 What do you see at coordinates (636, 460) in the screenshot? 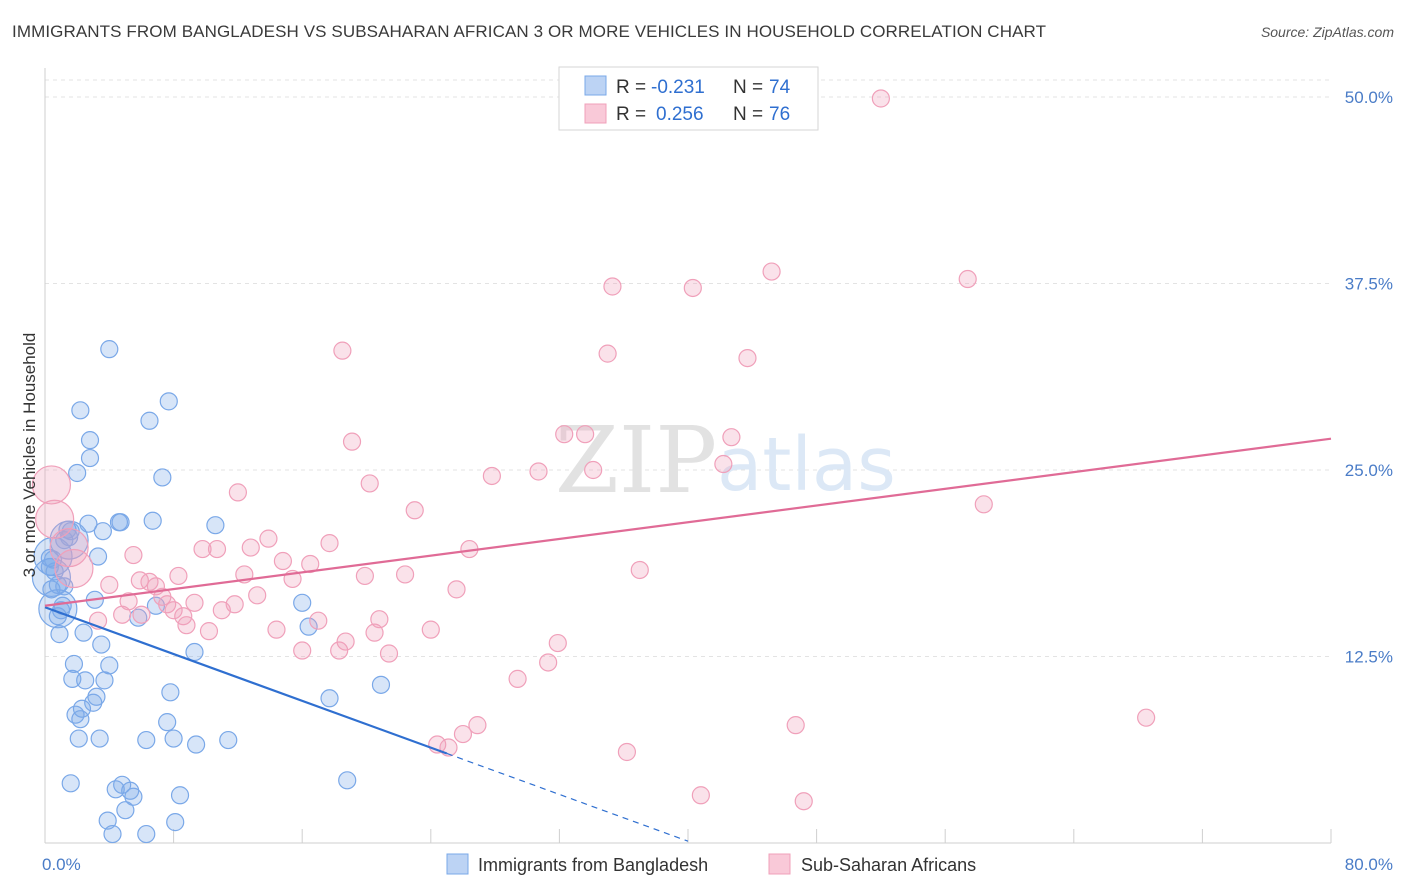
I see `watermark-zip: ZIP` at bounding box center [636, 460].